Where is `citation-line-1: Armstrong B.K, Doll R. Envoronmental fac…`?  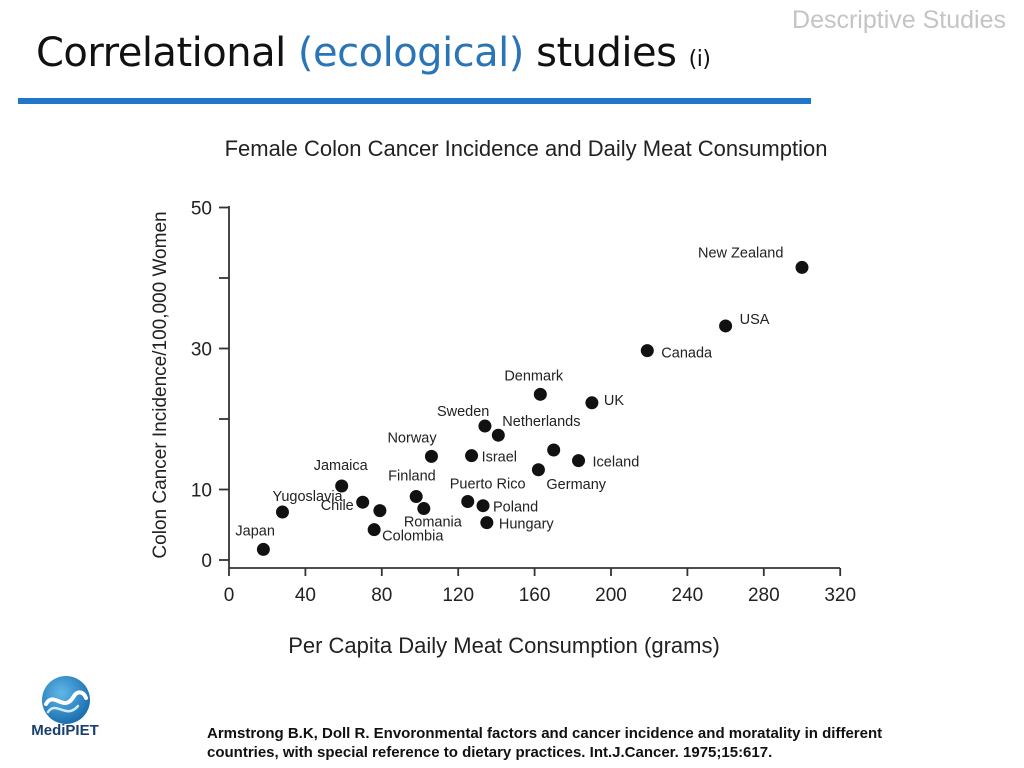
citation-line-1: Armstrong B.K, Doll R. Envoronmental fac… is located at coordinates (545, 733).